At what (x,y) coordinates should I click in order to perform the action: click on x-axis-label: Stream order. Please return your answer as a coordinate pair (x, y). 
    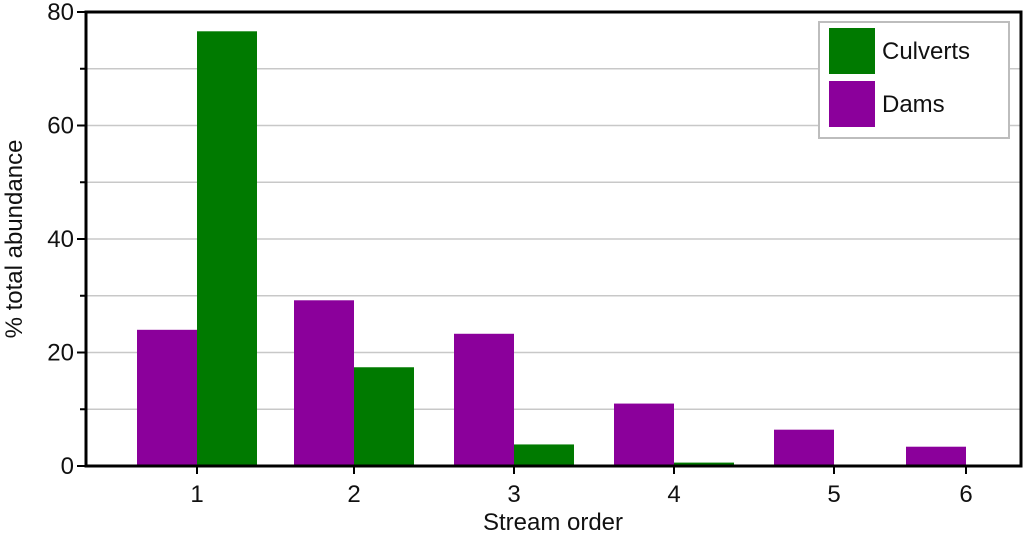
    Looking at the image, I should click on (553, 521).